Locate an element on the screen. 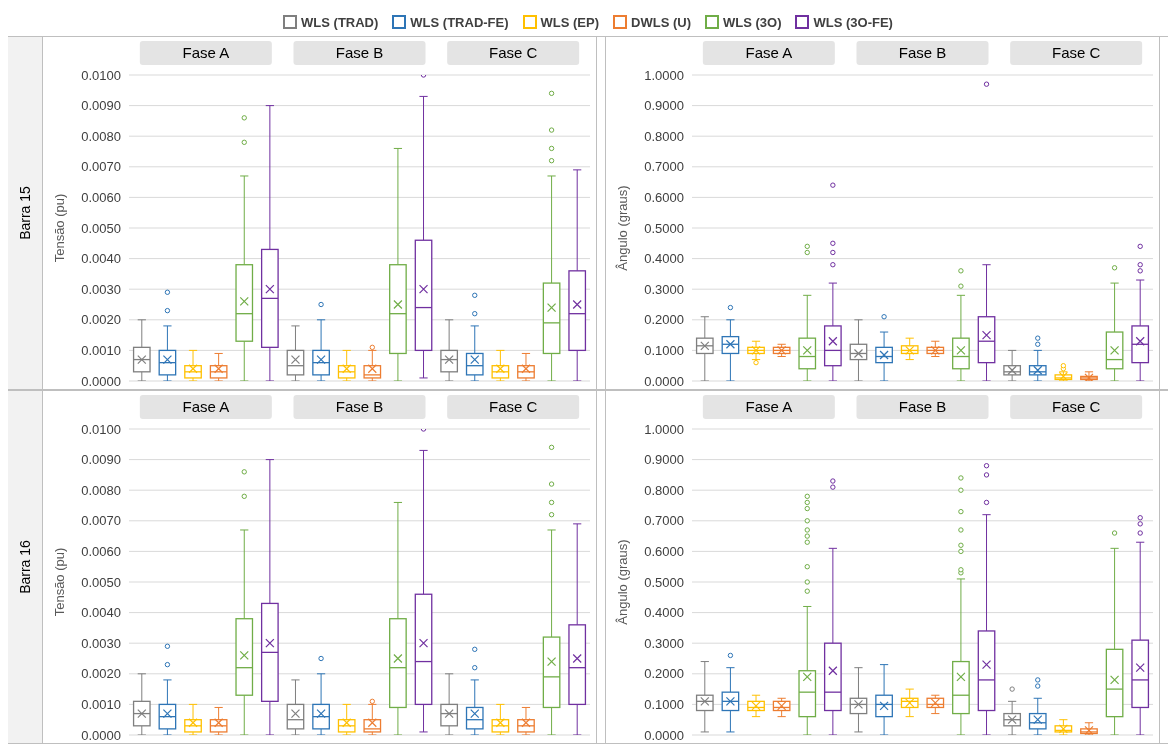  text: Barra 16 is located at coordinates (25, 567).